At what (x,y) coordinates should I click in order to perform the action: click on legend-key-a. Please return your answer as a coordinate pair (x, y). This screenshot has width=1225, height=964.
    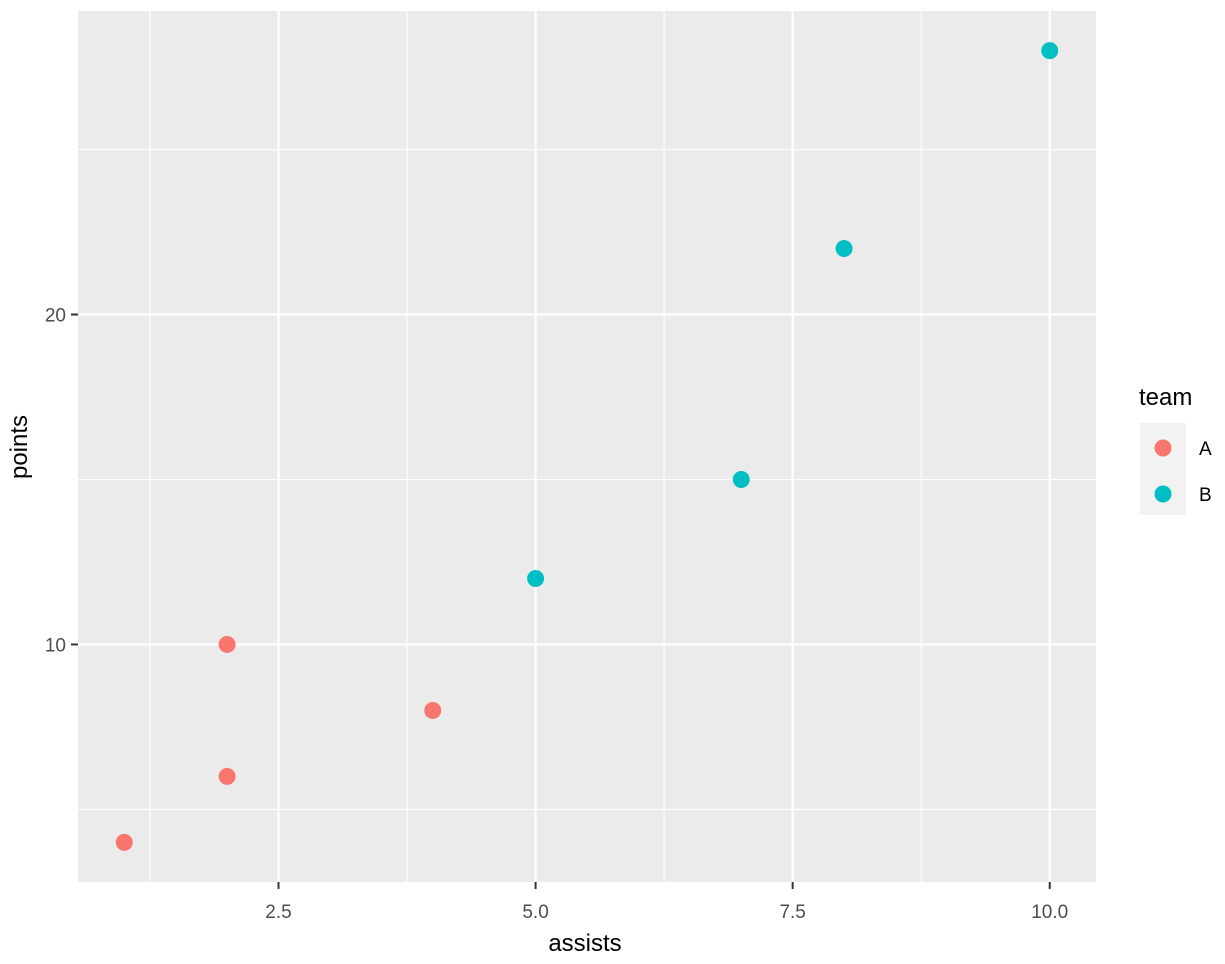
    Looking at the image, I should click on (1163, 448).